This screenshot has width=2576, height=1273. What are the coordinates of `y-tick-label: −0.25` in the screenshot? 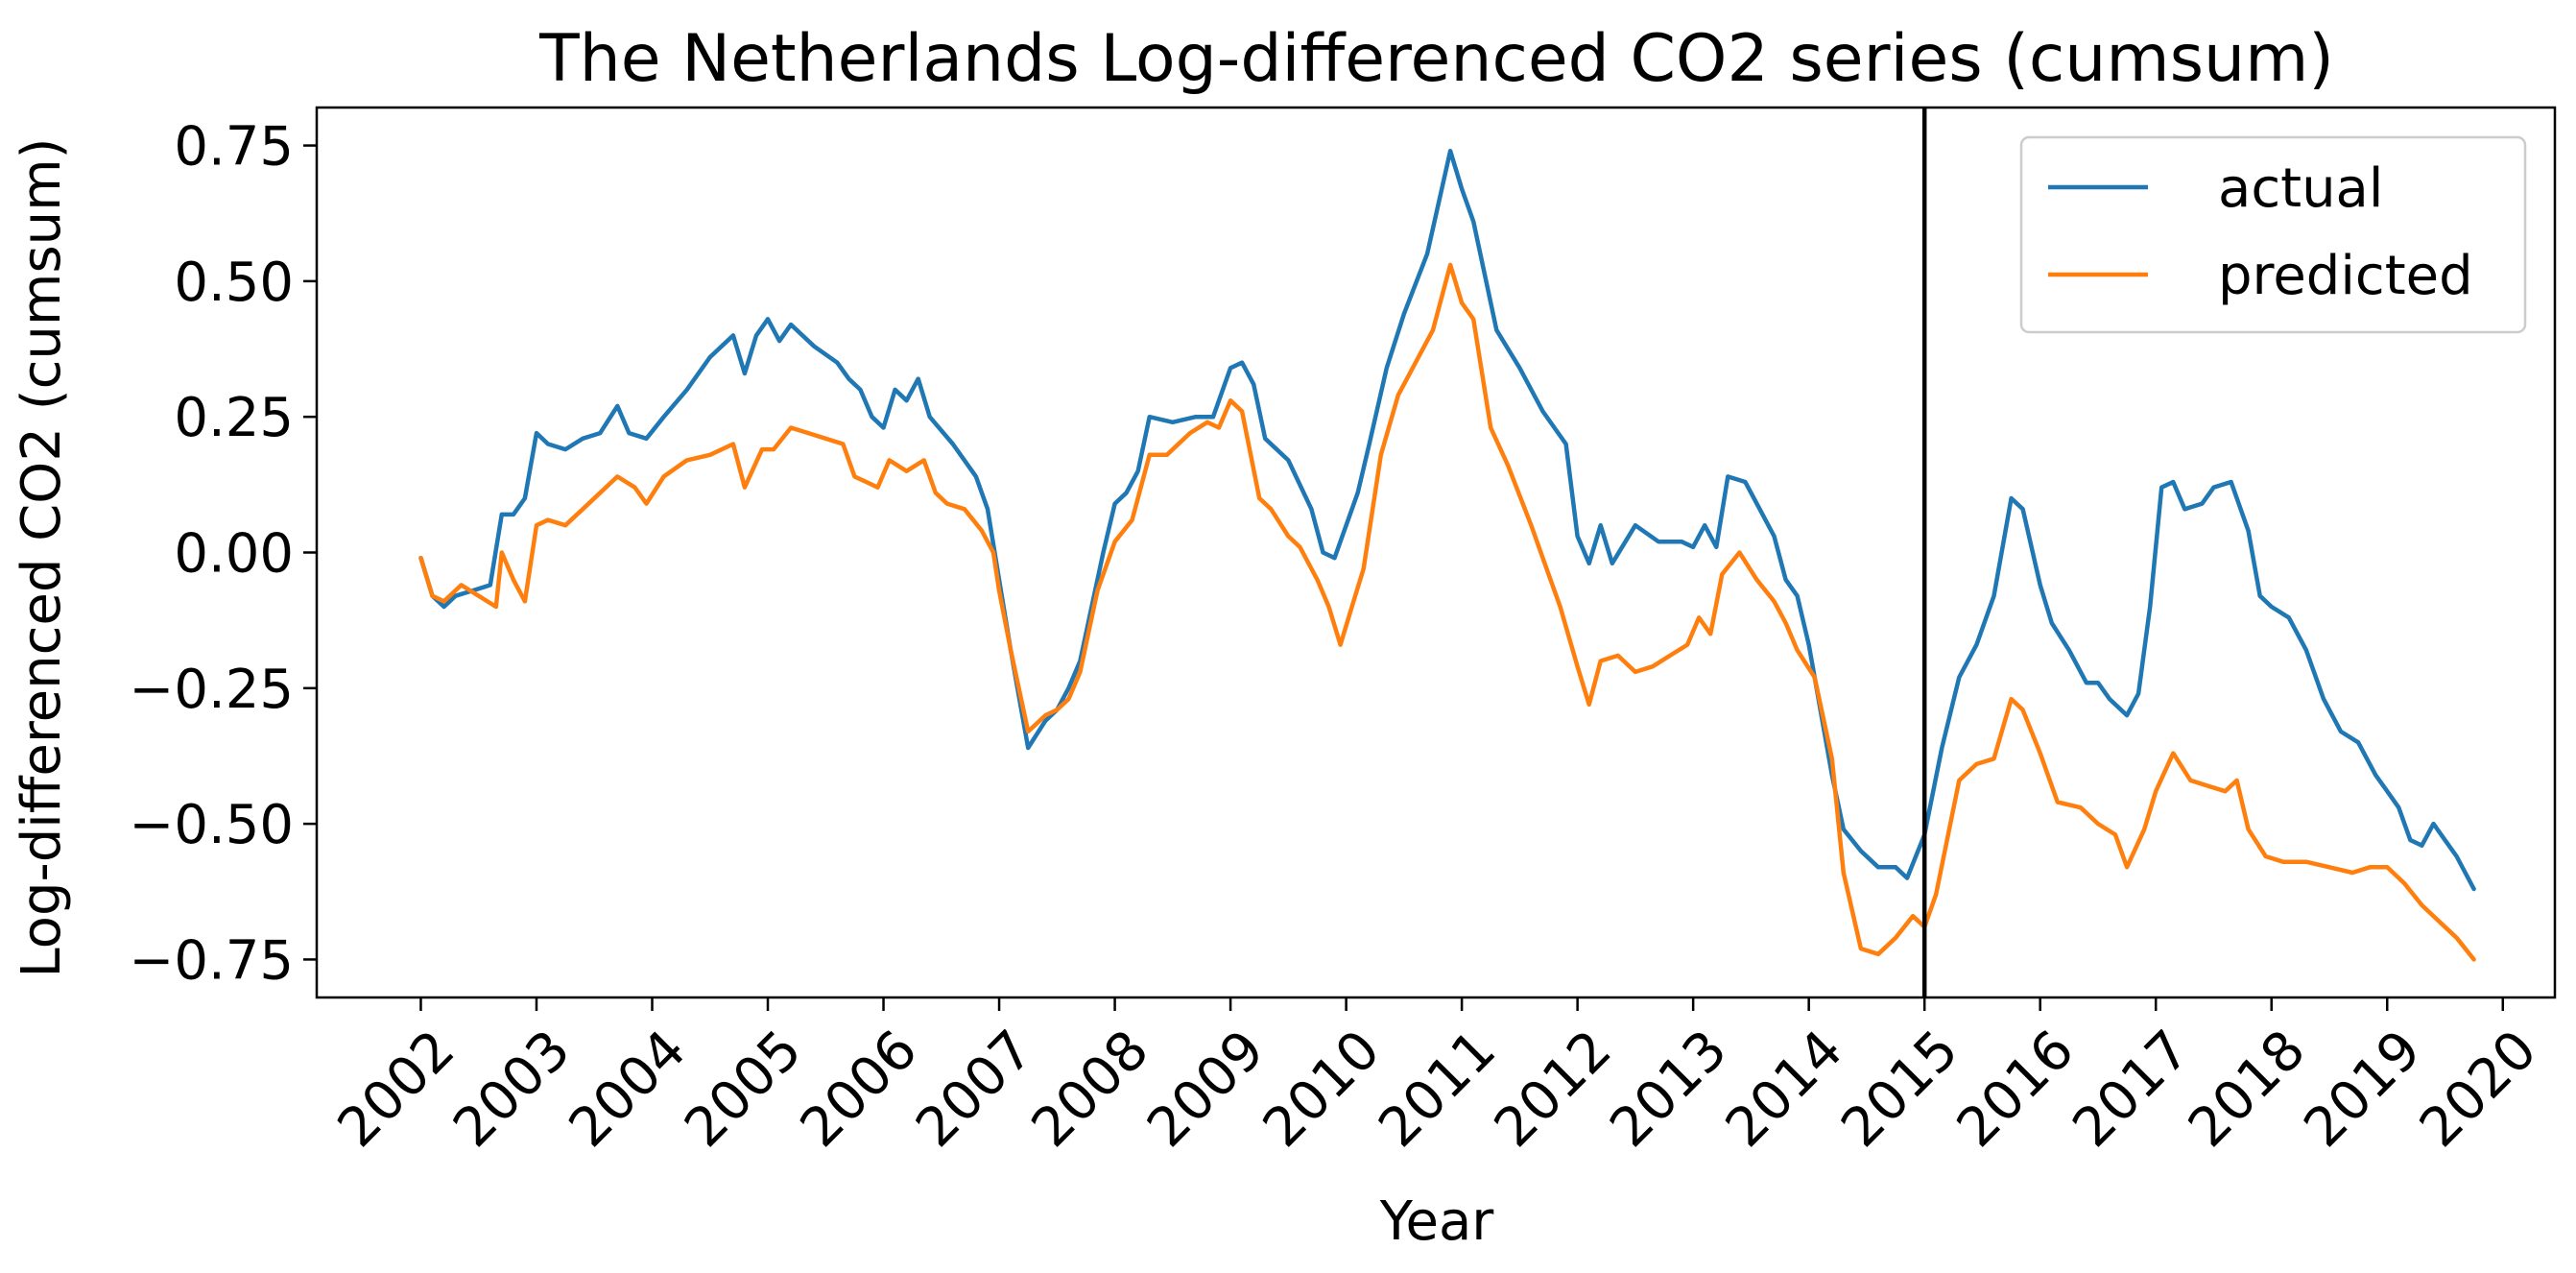 It's located at (211, 690).